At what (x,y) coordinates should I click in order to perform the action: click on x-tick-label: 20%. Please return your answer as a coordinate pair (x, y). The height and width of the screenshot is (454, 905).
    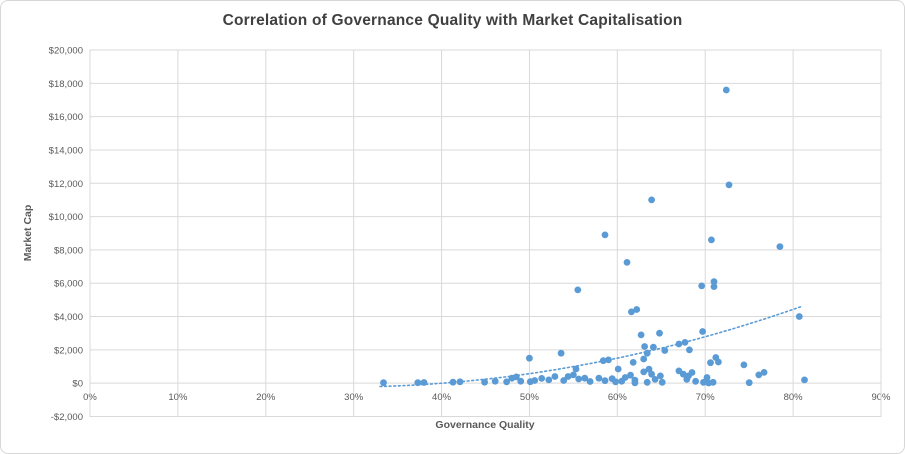
    Looking at the image, I should click on (266, 397).